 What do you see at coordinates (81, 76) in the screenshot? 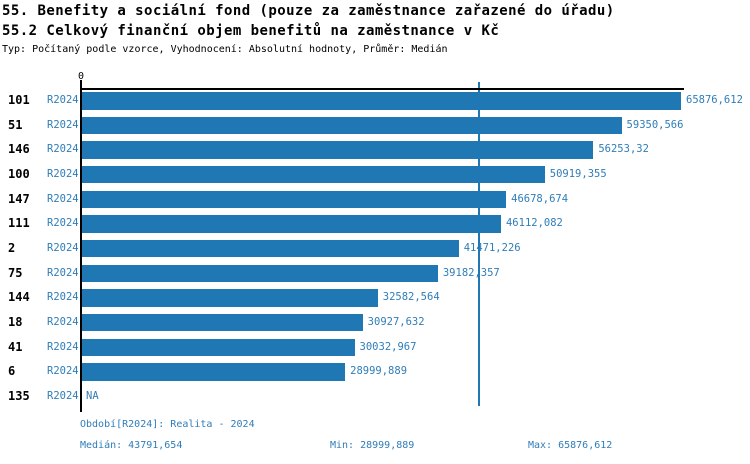
I see `x-axis-zero-tick-label: 0` at bounding box center [81, 76].